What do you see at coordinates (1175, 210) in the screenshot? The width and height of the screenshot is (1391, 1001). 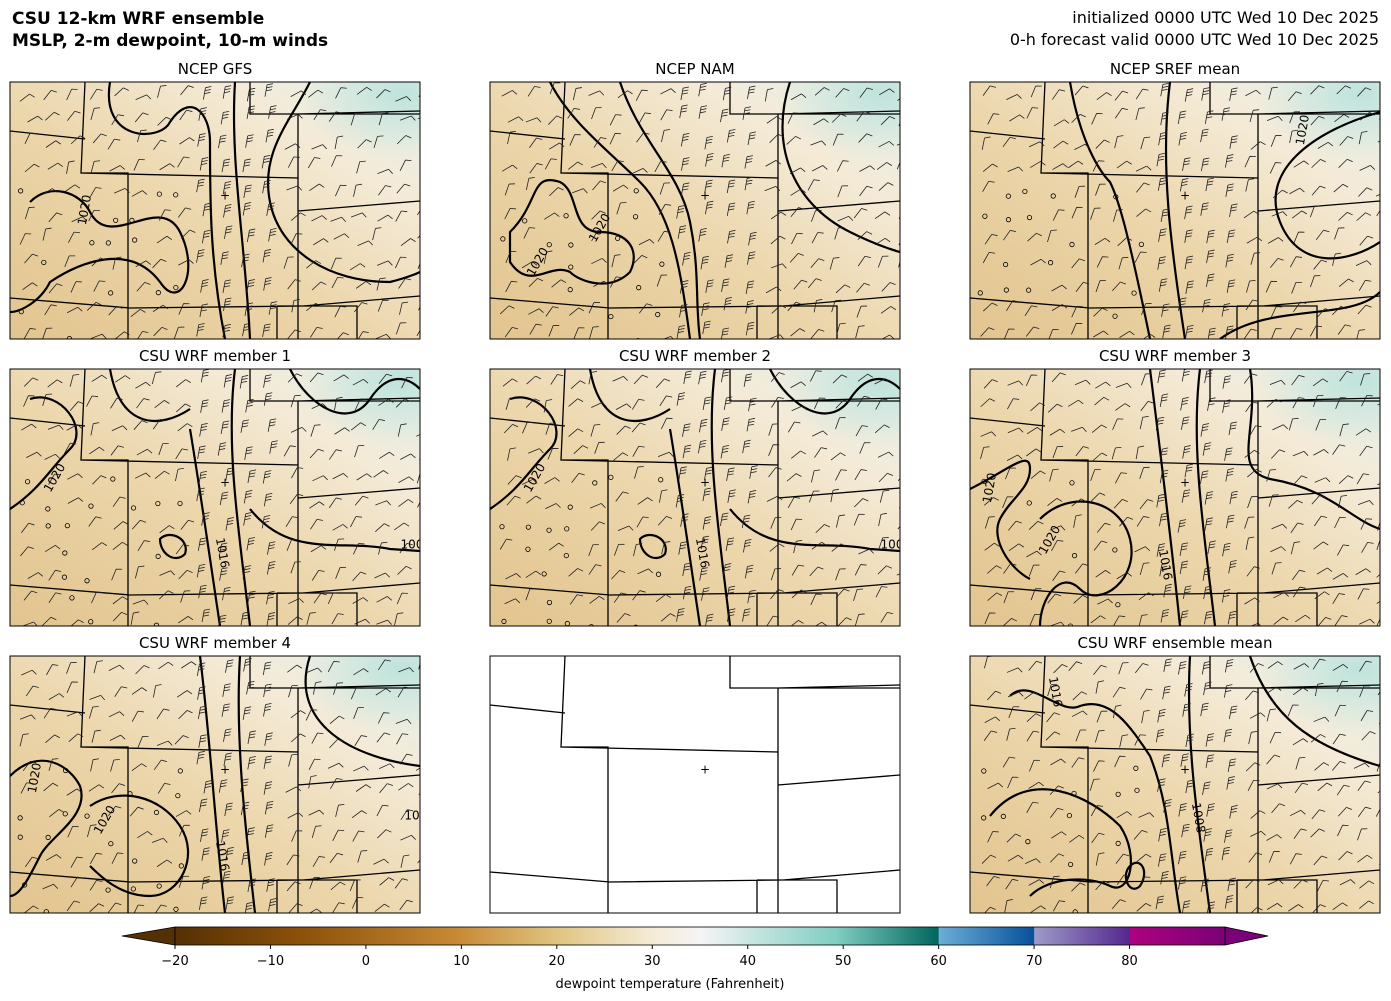 I see `moist-region` at bounding box center [1175, 210].